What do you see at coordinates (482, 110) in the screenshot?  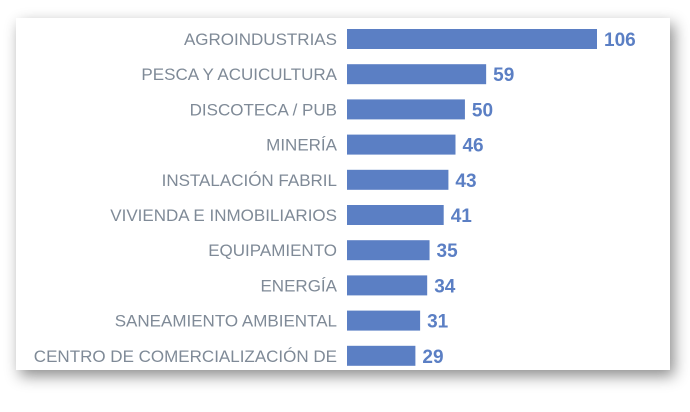 I see `value-label: 50` at bounding box center [482, 110].